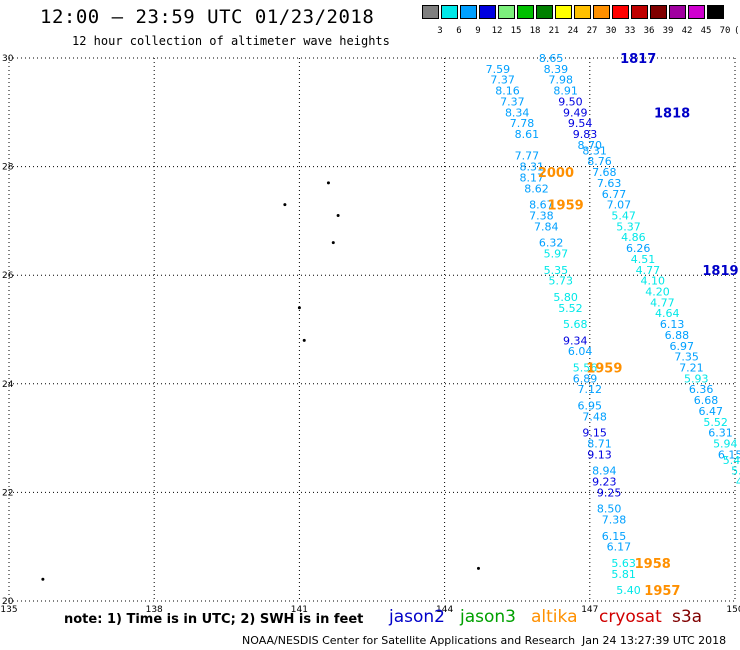 This screenshot has width=740, height=650. Describe the element at coordinates (478, 31) in the screenshot. I see `scale-label: 9` at that location.